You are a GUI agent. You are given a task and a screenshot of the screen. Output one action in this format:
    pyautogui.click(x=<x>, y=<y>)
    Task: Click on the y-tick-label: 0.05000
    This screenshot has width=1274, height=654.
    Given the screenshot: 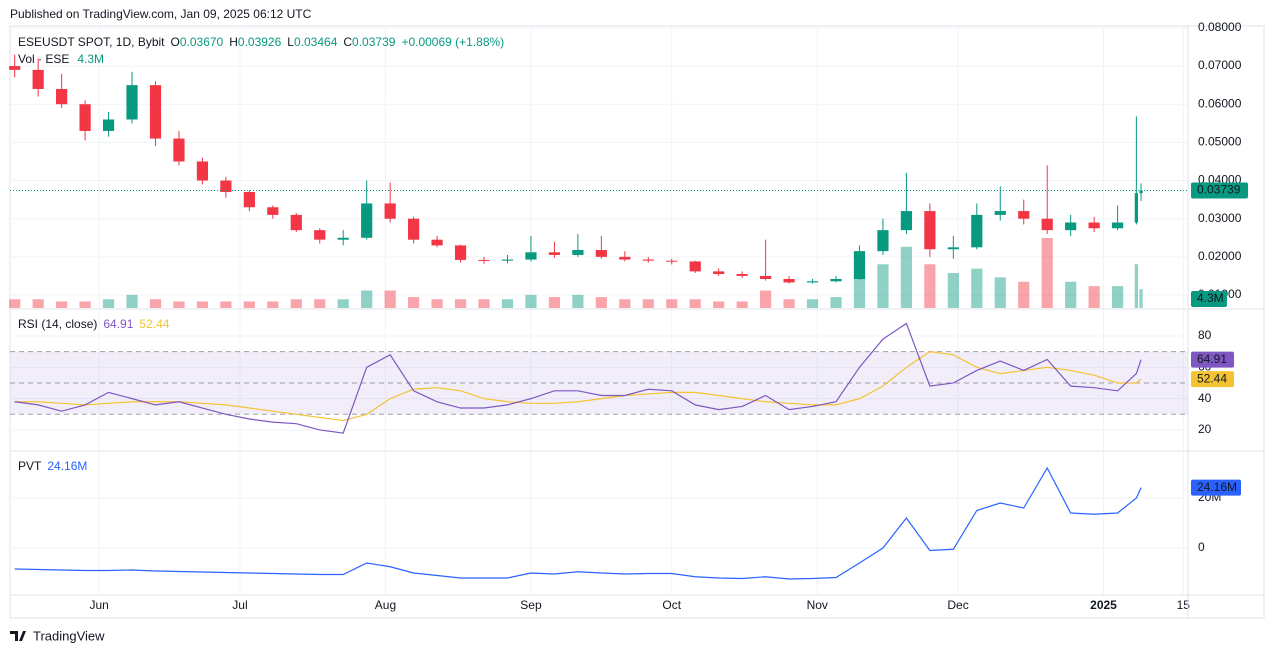 What is the action you would take?
    pyautogui.click(x=1220, y=142)
    